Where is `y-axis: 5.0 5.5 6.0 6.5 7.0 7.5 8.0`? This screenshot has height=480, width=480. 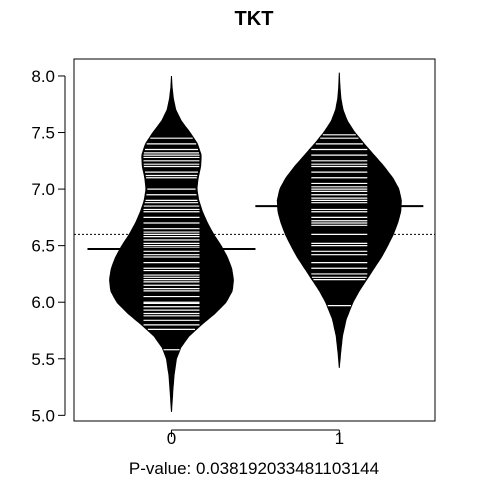
y-axis: 5.0 5.5 6.0 6.5 7.0 7.5 8.0 is located at coordinates (48, 246).